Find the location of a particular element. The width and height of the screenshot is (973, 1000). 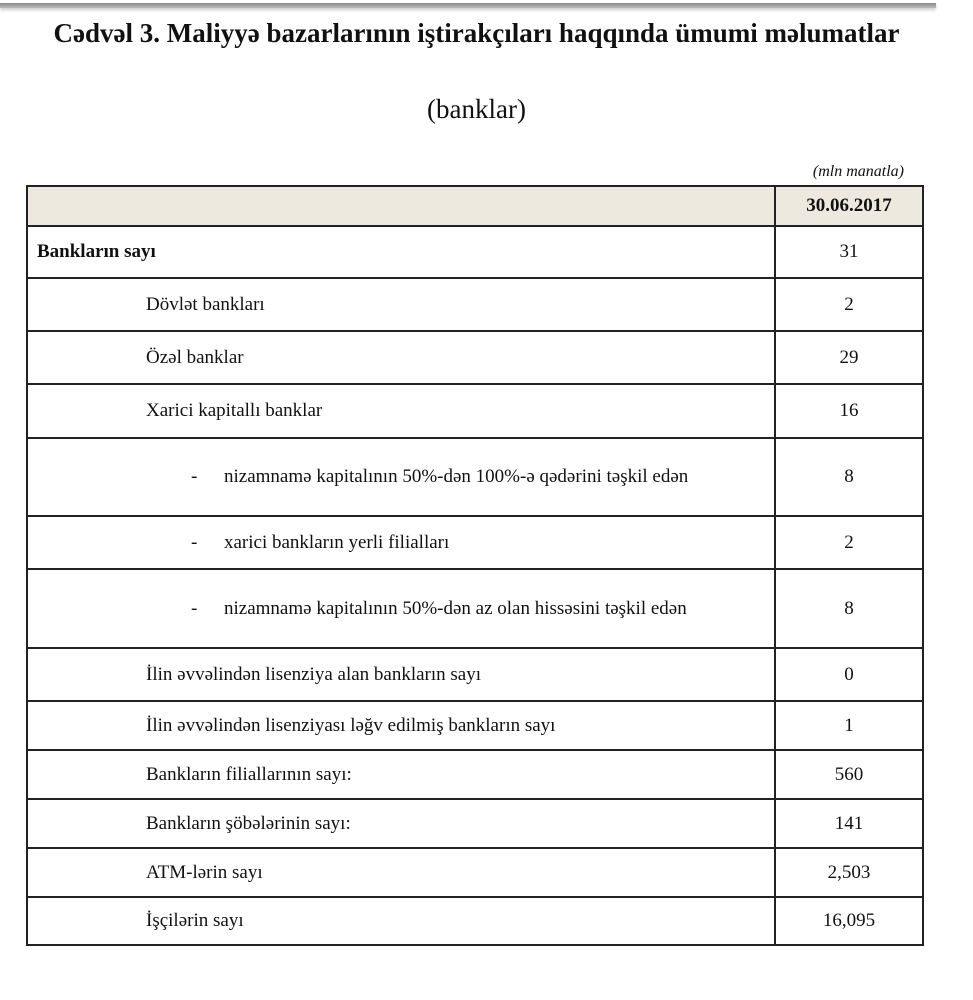

row-label: Bankların şöbələrinin sayı: is located at coordinates (248, 823).